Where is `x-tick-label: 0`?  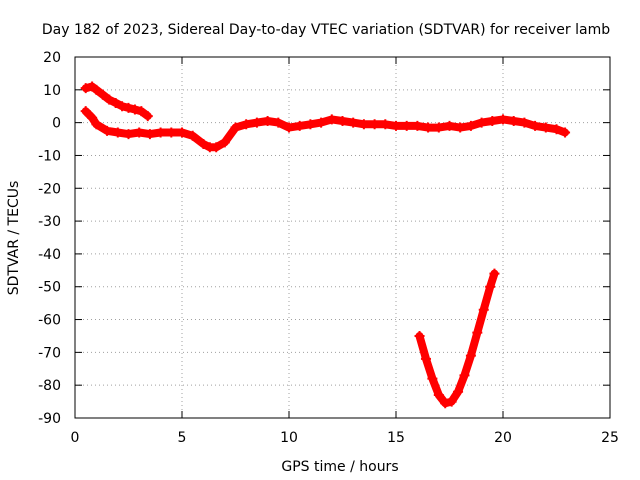
x-tick-label: 0 is located at coordinates (75, 438).